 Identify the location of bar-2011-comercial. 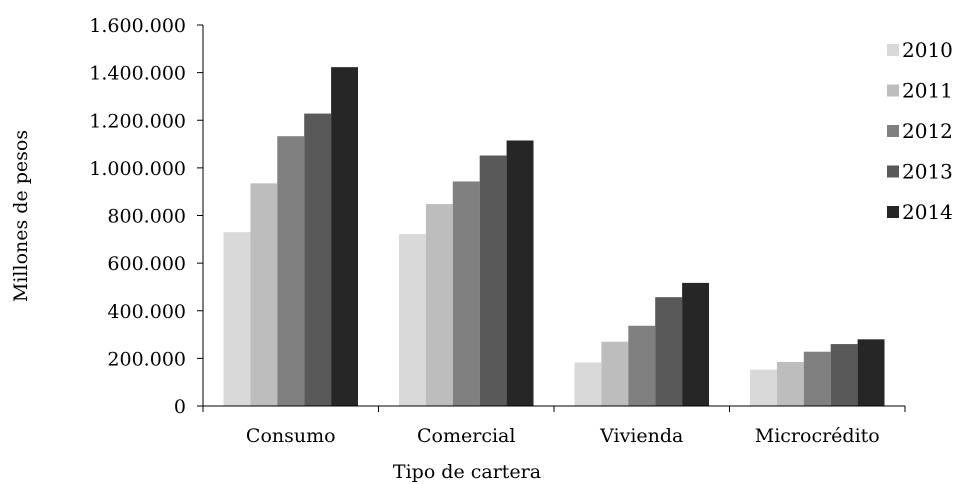
(439, 305).